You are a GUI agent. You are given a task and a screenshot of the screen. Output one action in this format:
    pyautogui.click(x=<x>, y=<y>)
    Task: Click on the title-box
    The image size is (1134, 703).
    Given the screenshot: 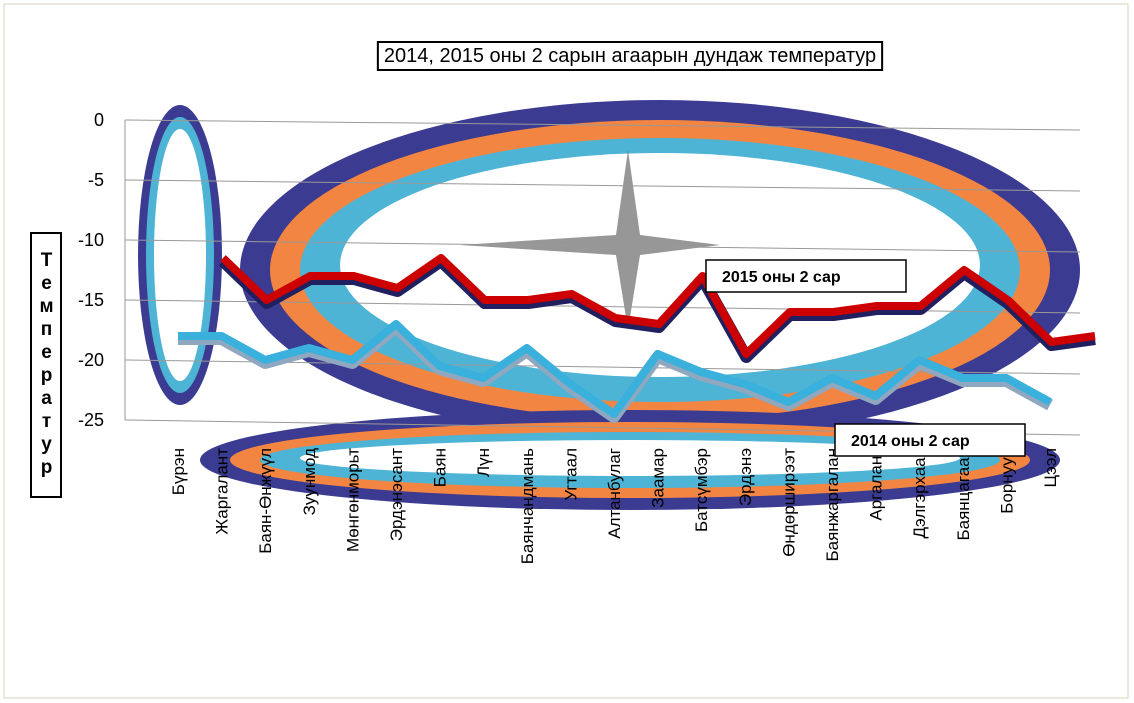 What is the action you would take?
    pyautogui.click(x=630, y=56)
    